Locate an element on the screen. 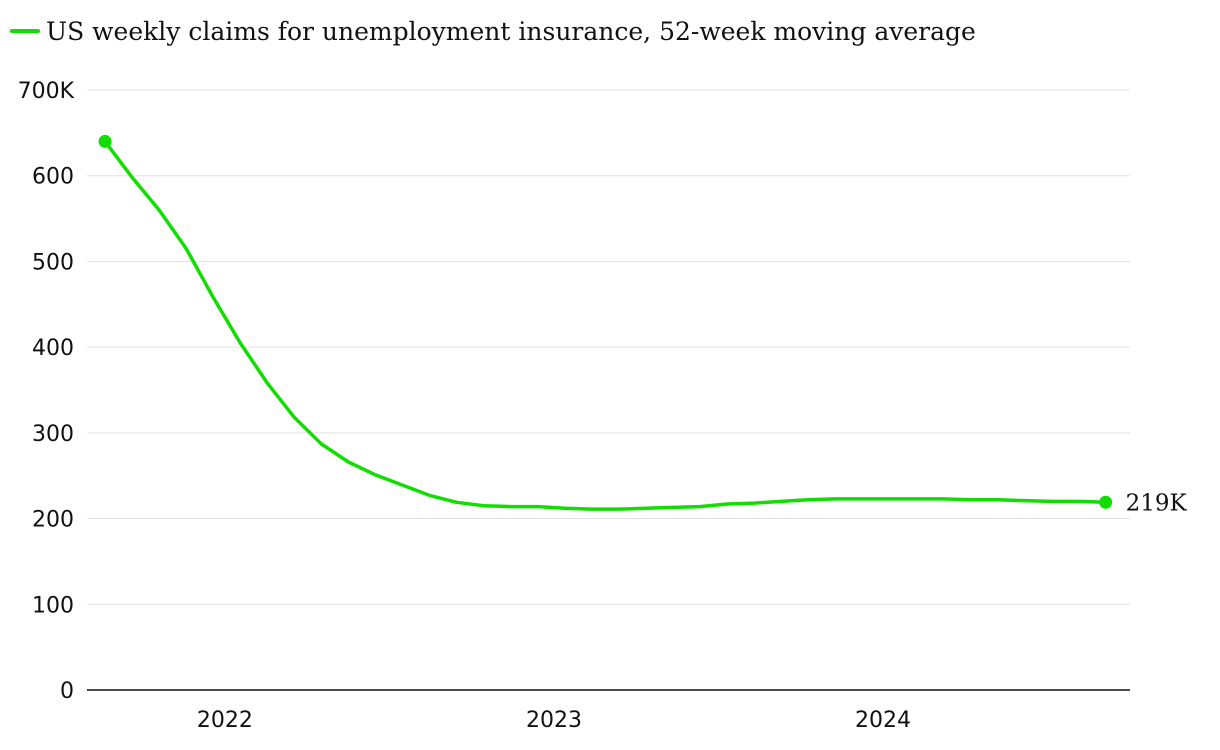  y-tick-label: 0 is located at coordinates (67, 691).